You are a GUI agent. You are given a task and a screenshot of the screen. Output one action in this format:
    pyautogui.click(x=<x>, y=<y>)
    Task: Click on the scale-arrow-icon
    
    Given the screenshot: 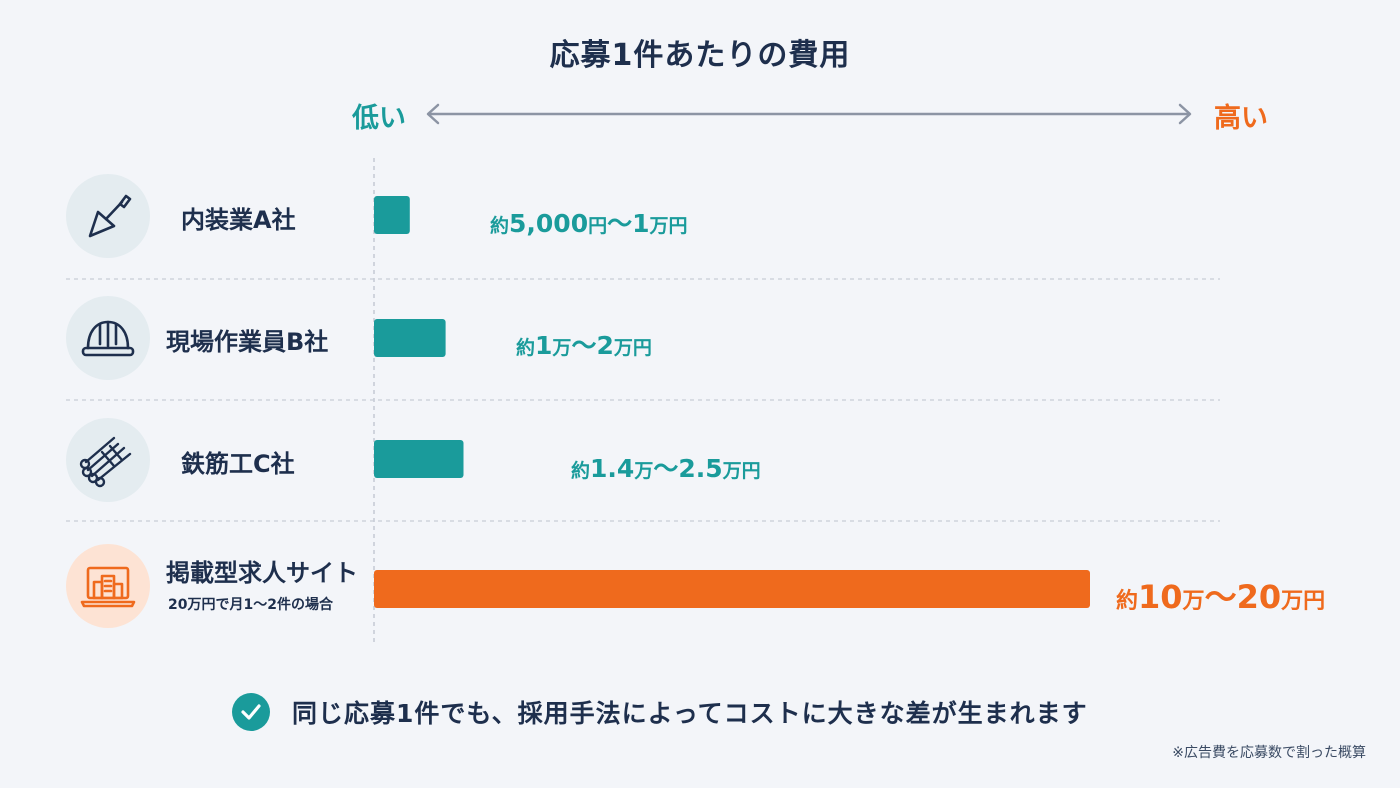 What is the action you would take?
    pyautogui.click(x=809, y=114)
    